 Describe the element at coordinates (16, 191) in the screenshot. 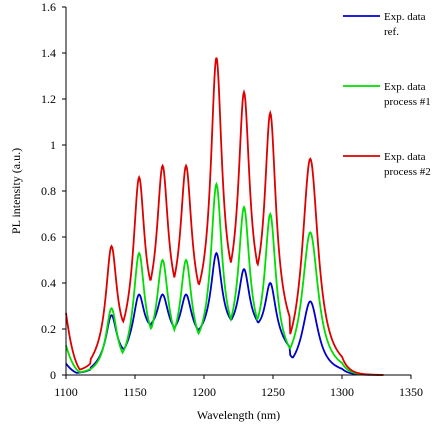

I see `y-axis-title: PL intensity (a.u.)` at that location.